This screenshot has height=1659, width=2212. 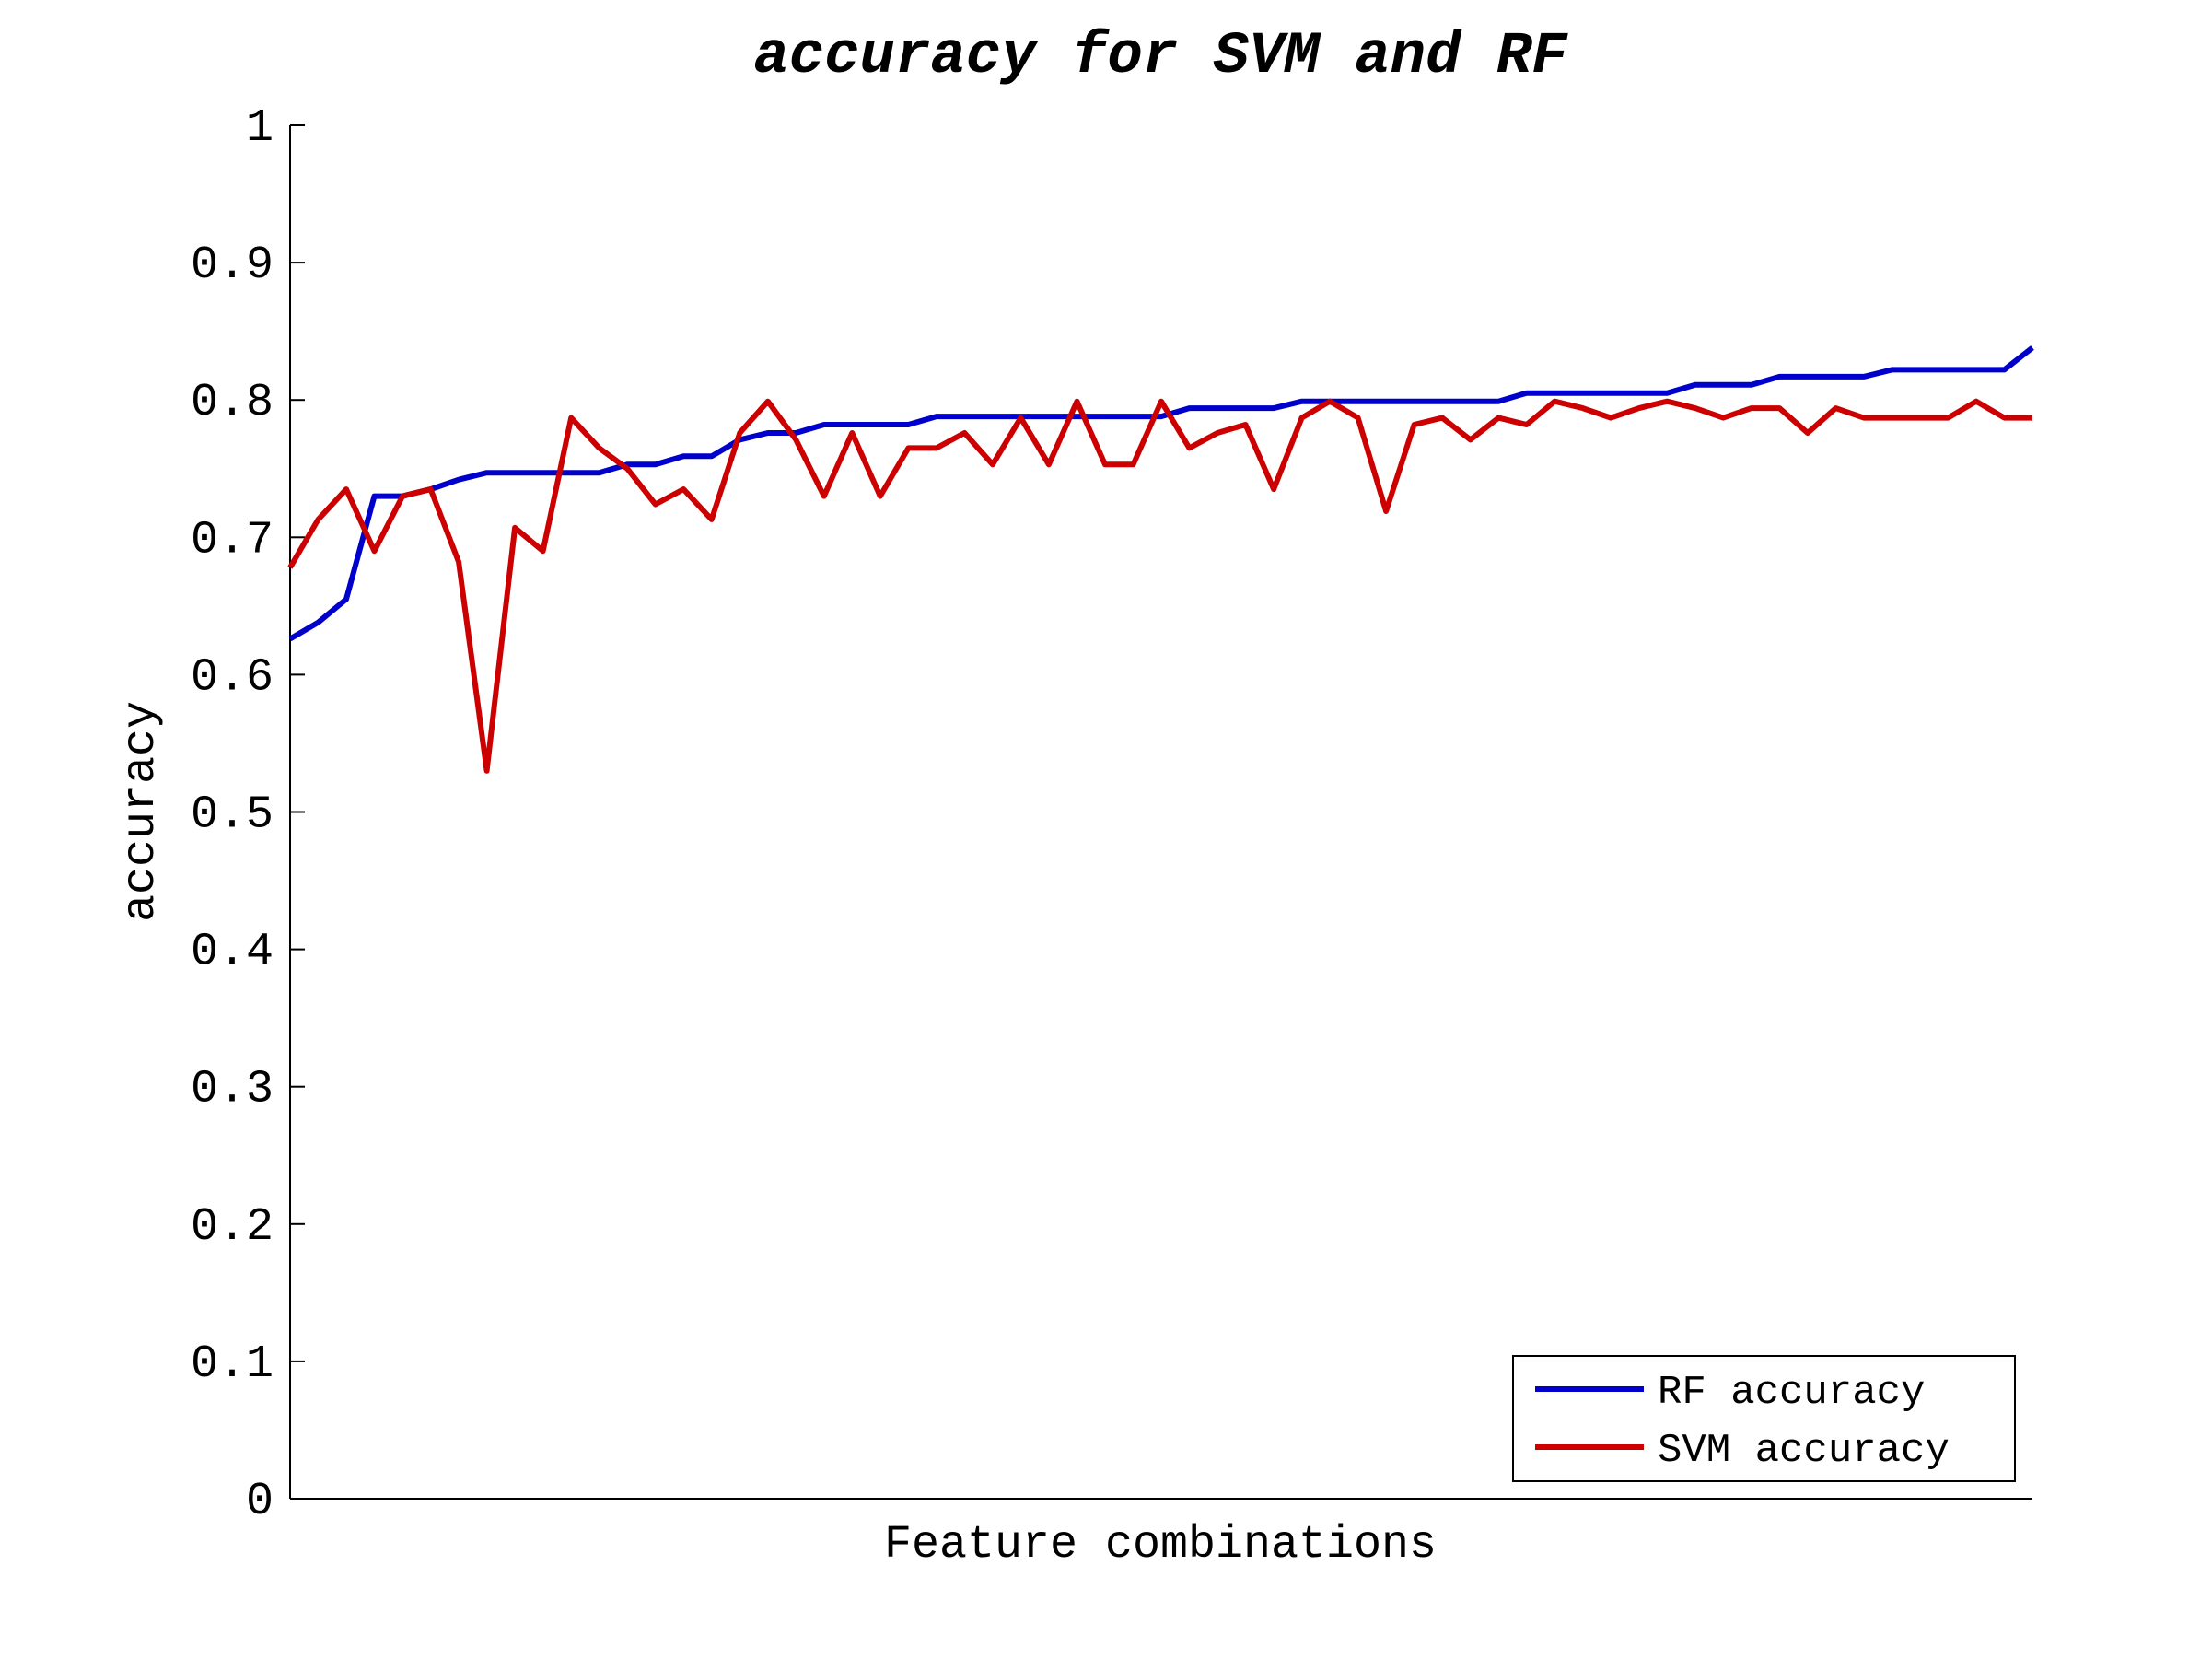 I want to click on y-tick-label: 0.9, so click(x=233, y=266).